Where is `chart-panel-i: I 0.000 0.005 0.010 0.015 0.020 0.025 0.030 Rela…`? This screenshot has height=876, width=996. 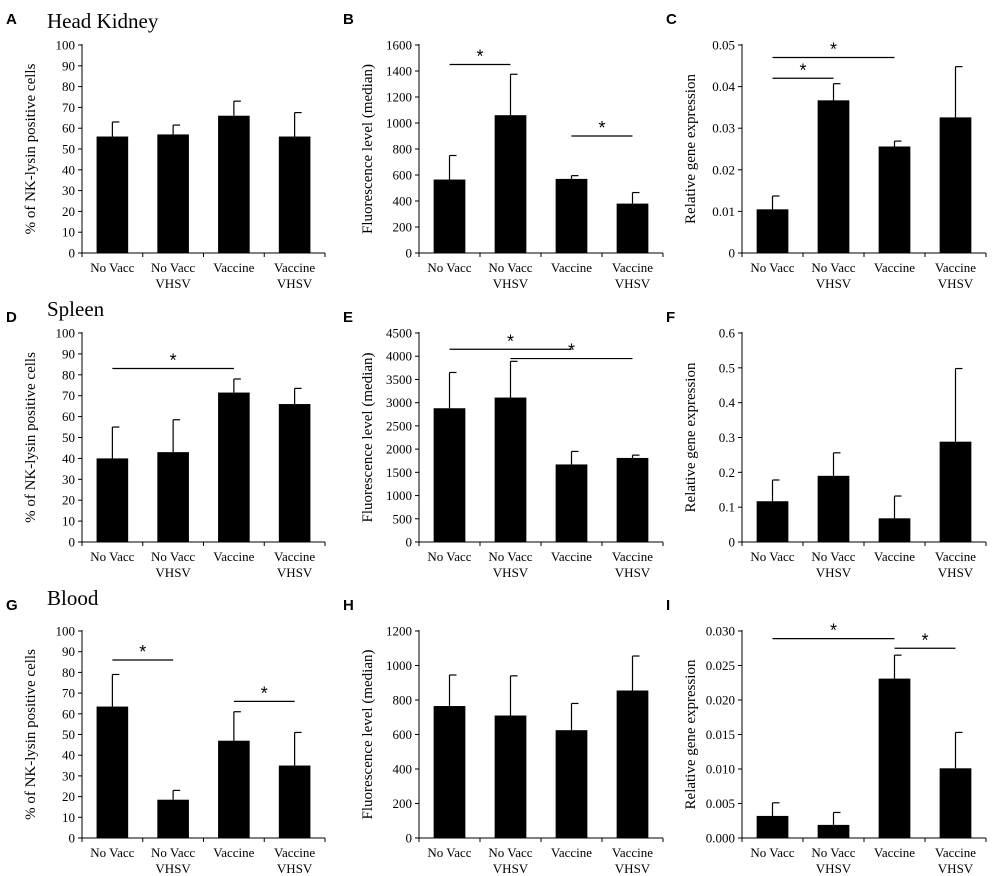 chart-panel-i: I 0.000 0.005 0.010 0.015 0.020 0.025 0.030 Rela… is located at coordinates (826, 736).